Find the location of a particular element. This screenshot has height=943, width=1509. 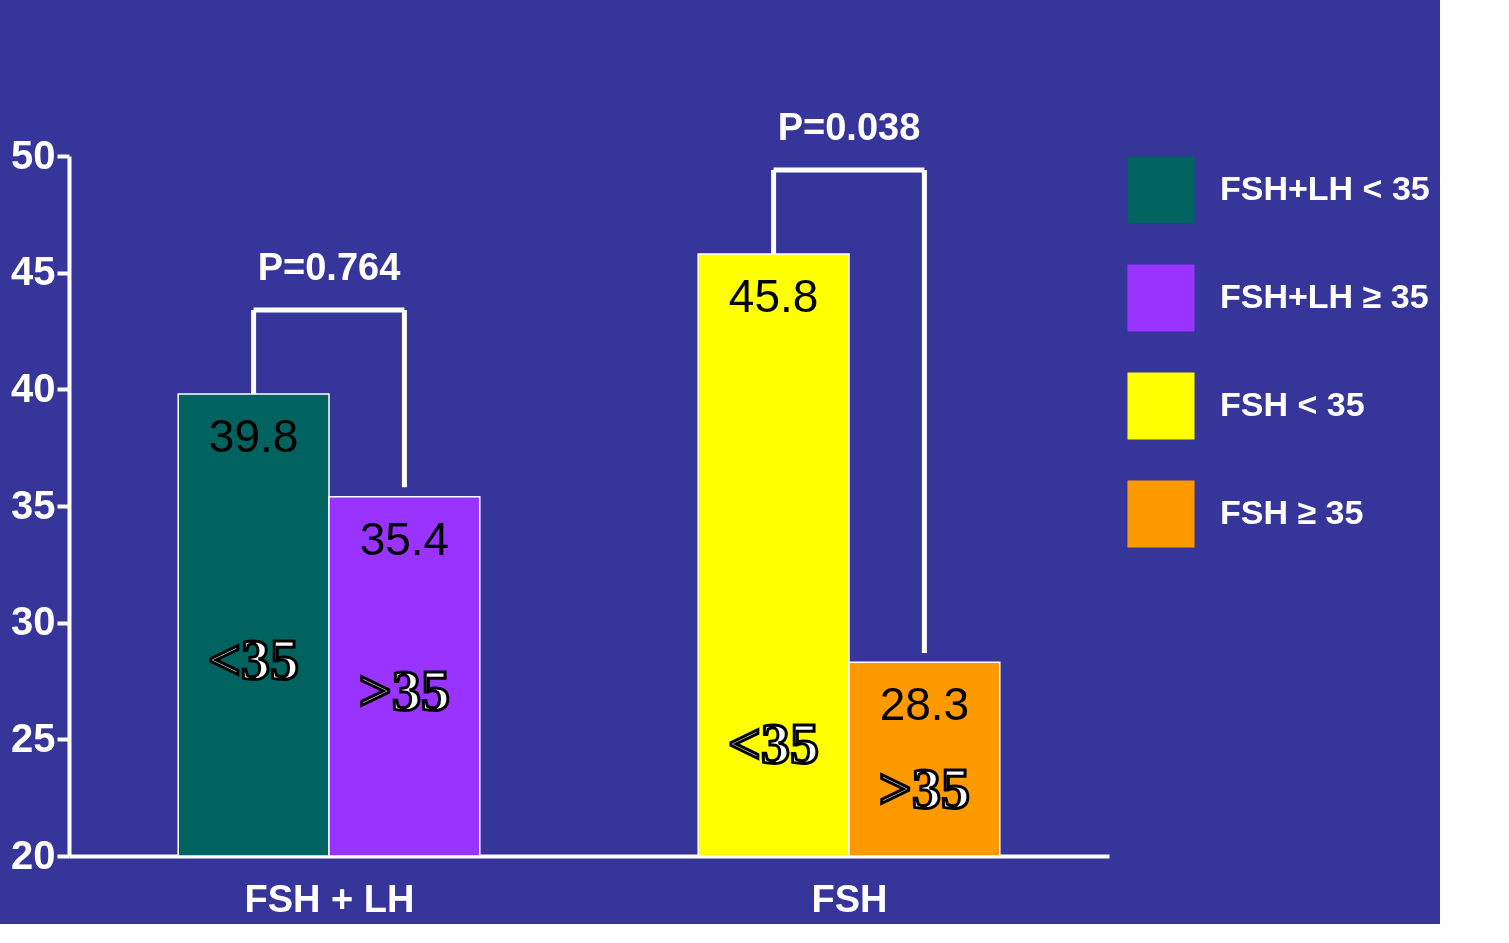

data-label: 45.8 is located at coordinates (773, 296).